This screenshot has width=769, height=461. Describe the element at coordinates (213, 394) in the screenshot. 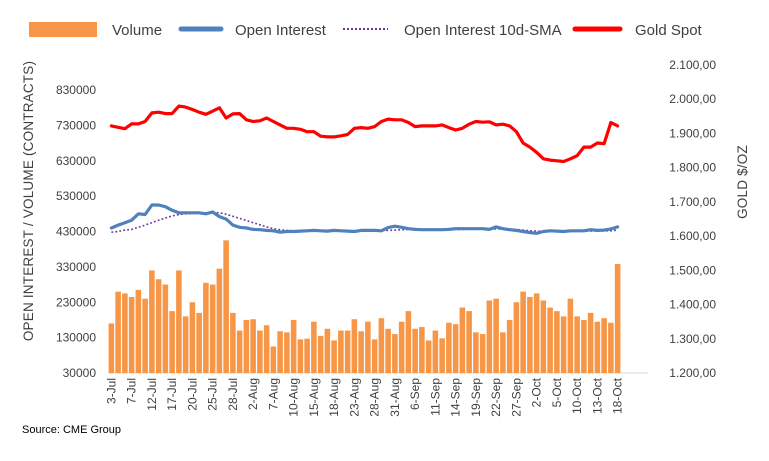

I see `x-tick-label: 25-Jul` at that location.